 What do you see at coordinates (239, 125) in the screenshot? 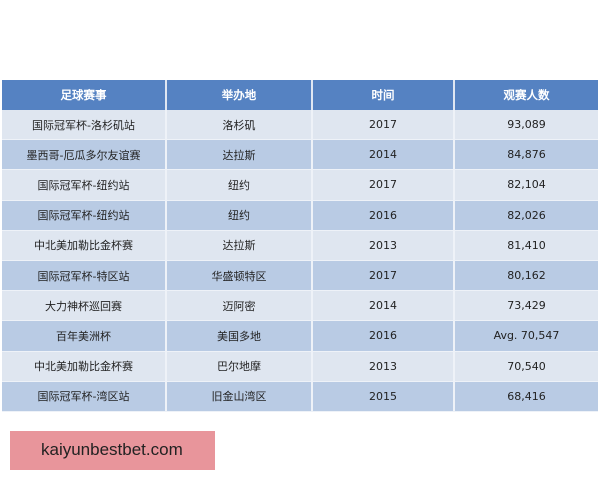
I see `cell-venue: 洛杉矶` at bounding box center [239, 125].